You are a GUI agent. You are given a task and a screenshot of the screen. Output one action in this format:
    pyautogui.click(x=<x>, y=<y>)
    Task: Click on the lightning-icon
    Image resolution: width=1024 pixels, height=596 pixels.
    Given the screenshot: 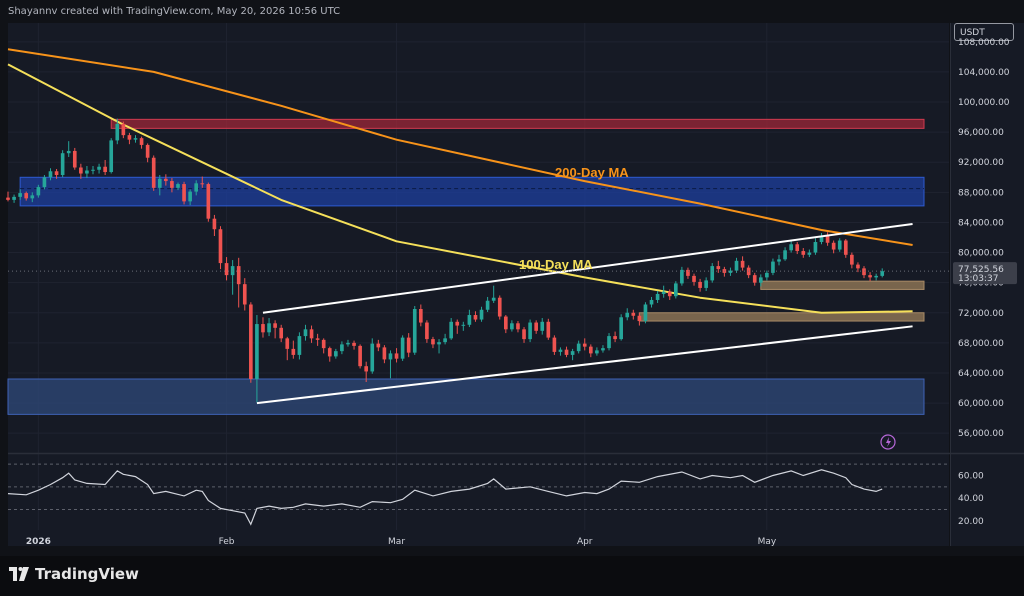 What is the action you would take?
    pyautogui.click(x=888, y=442)
    